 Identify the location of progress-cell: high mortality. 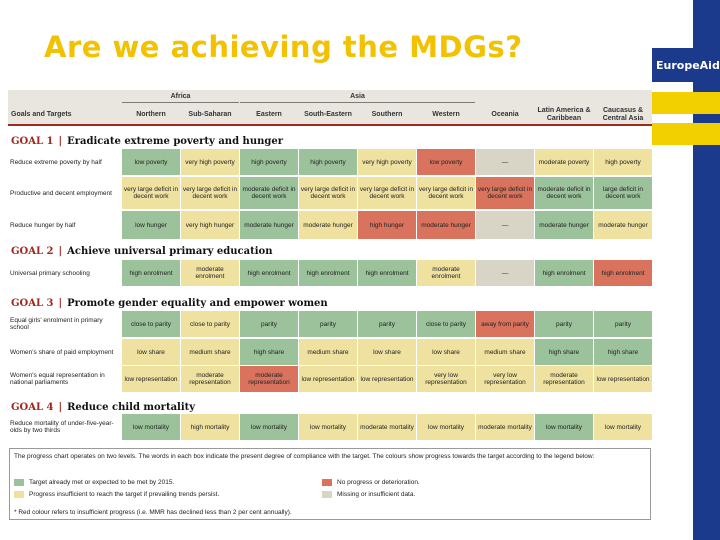
(210, 427).